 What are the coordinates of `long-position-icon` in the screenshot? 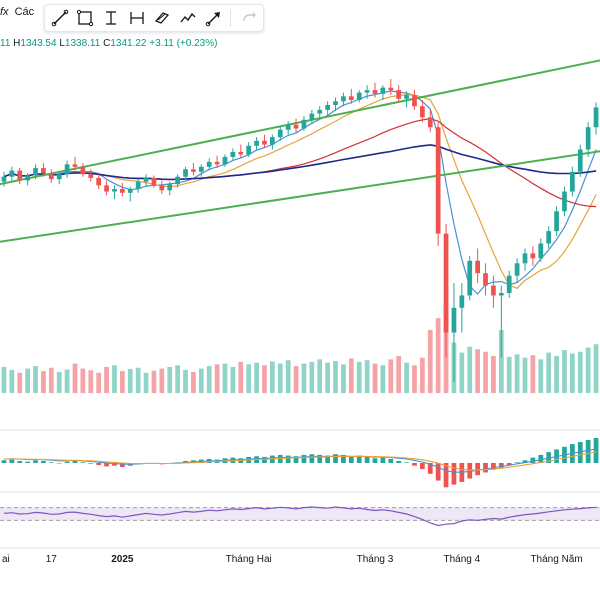 It's located at (111, 18).